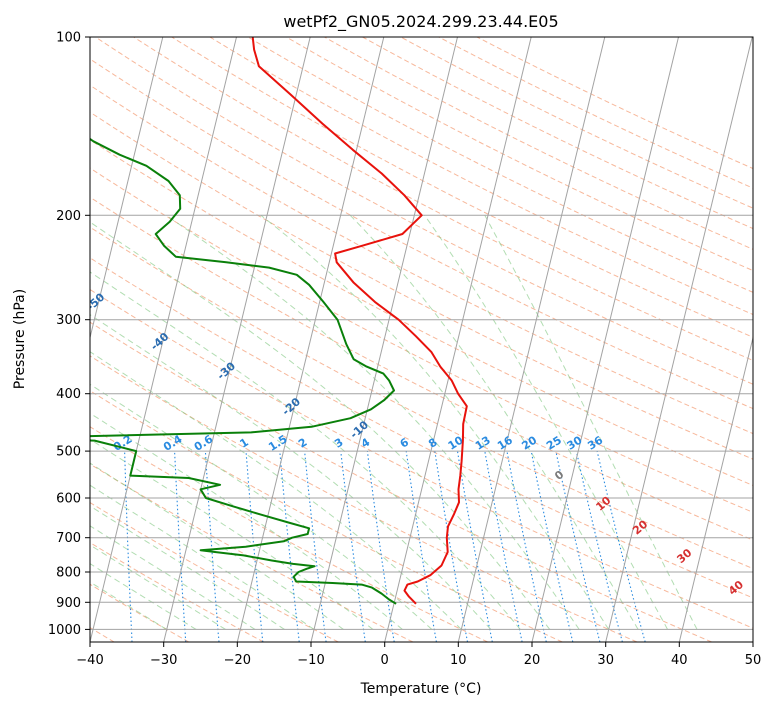 The image size is (775, 708). I want to click on moist-adiabat-label: 20, so click(640, 527).